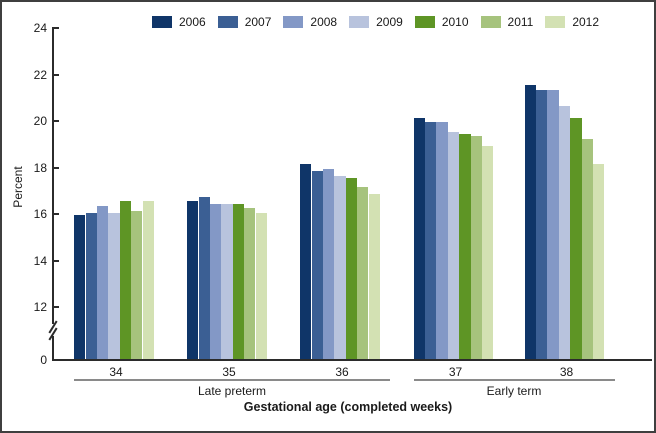 This screenshot has width=656, height=433. What do you see at coordinates (53, 194) in the screenshot?
I see `y-axis-line` at bounding box center [53, 194].